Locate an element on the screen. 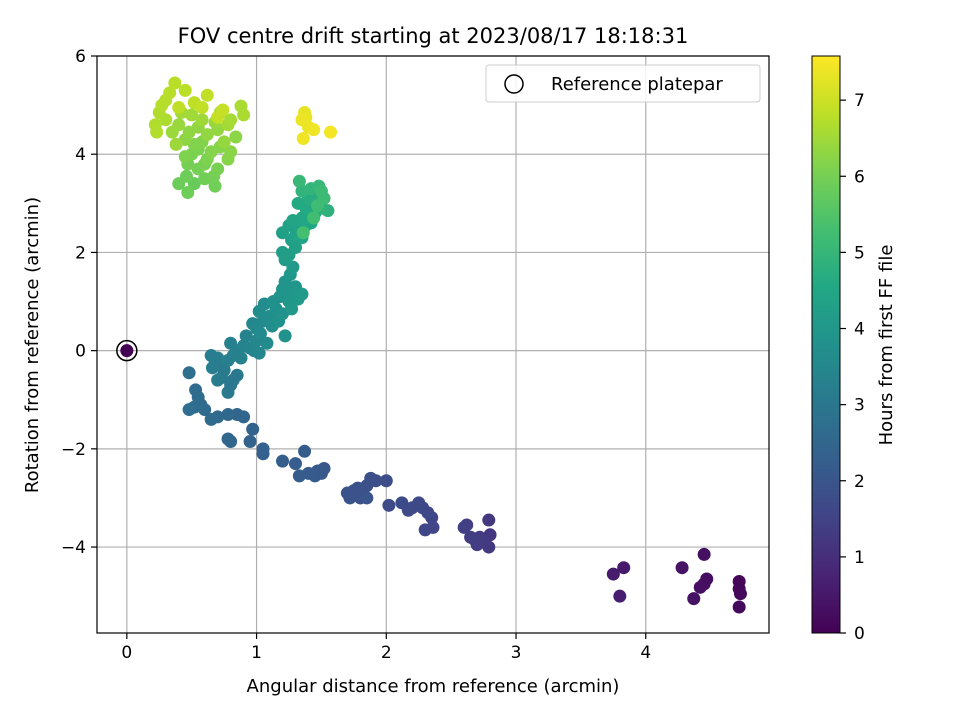 The width and height of the screenshot is (960, 724). colorbar-ticks: 0 1 2 3 4 5 6 7 is located at coordinates (852, 367).